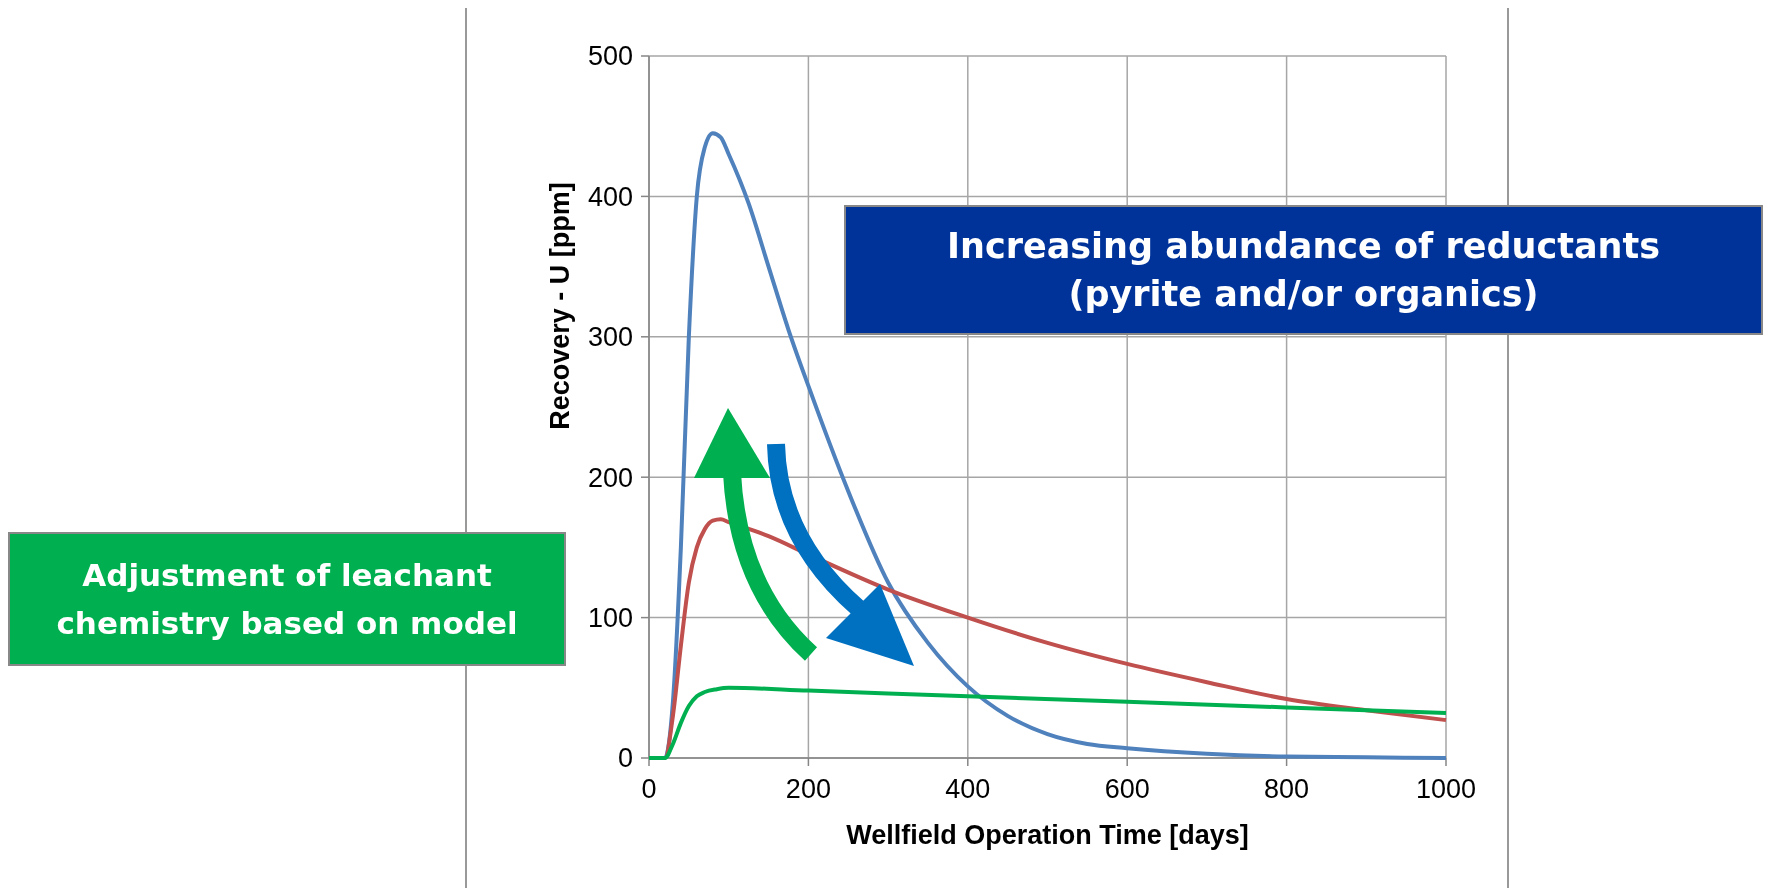 The width and height of the screenshot is (1778, 896). I want to click on y-tick-label: 400, so click(610, 196).